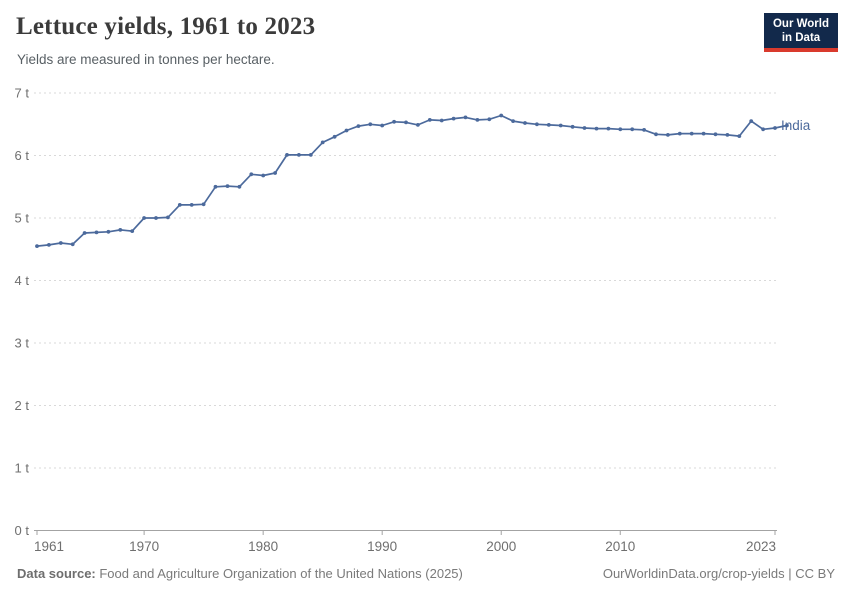 The height and width of the screenshot is (600, 850). I want to click on owid-logo-line2: in Data, so click(801, 38).